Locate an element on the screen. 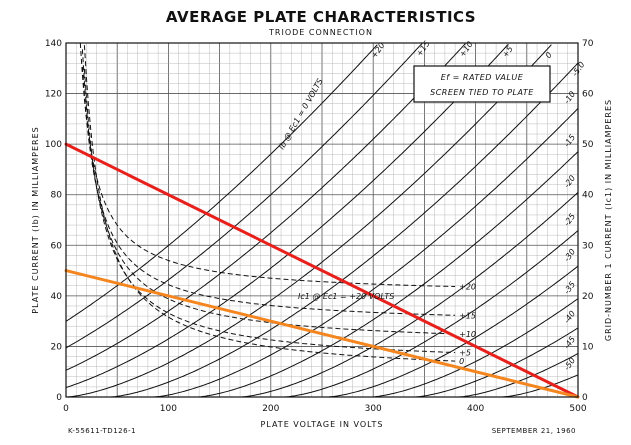 Image resolution: width=631 pixels, height=445 pixels. x-tick-label: 100 is located at coordinates (168, 409).